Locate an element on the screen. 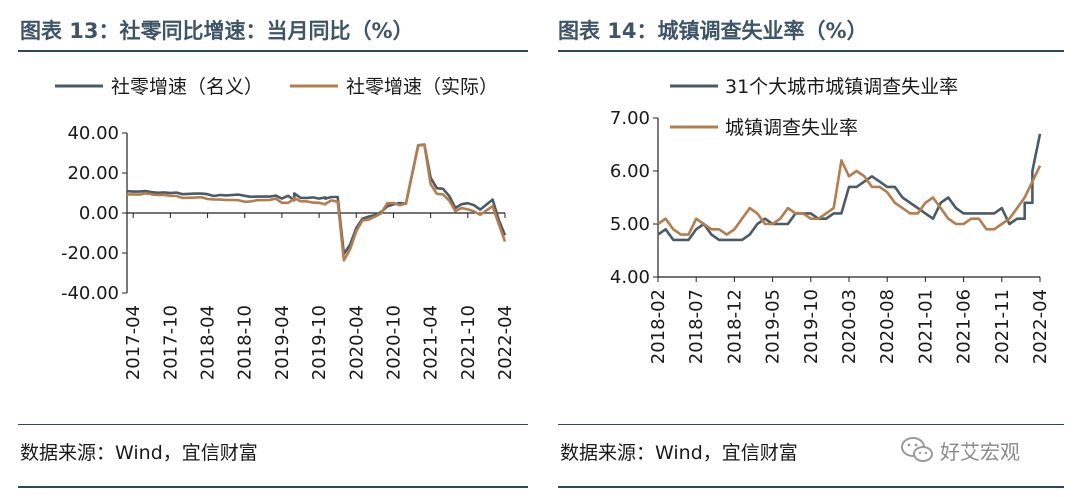  legend-label-1: 社零增速（名义） is located at coordinates (187, 87).